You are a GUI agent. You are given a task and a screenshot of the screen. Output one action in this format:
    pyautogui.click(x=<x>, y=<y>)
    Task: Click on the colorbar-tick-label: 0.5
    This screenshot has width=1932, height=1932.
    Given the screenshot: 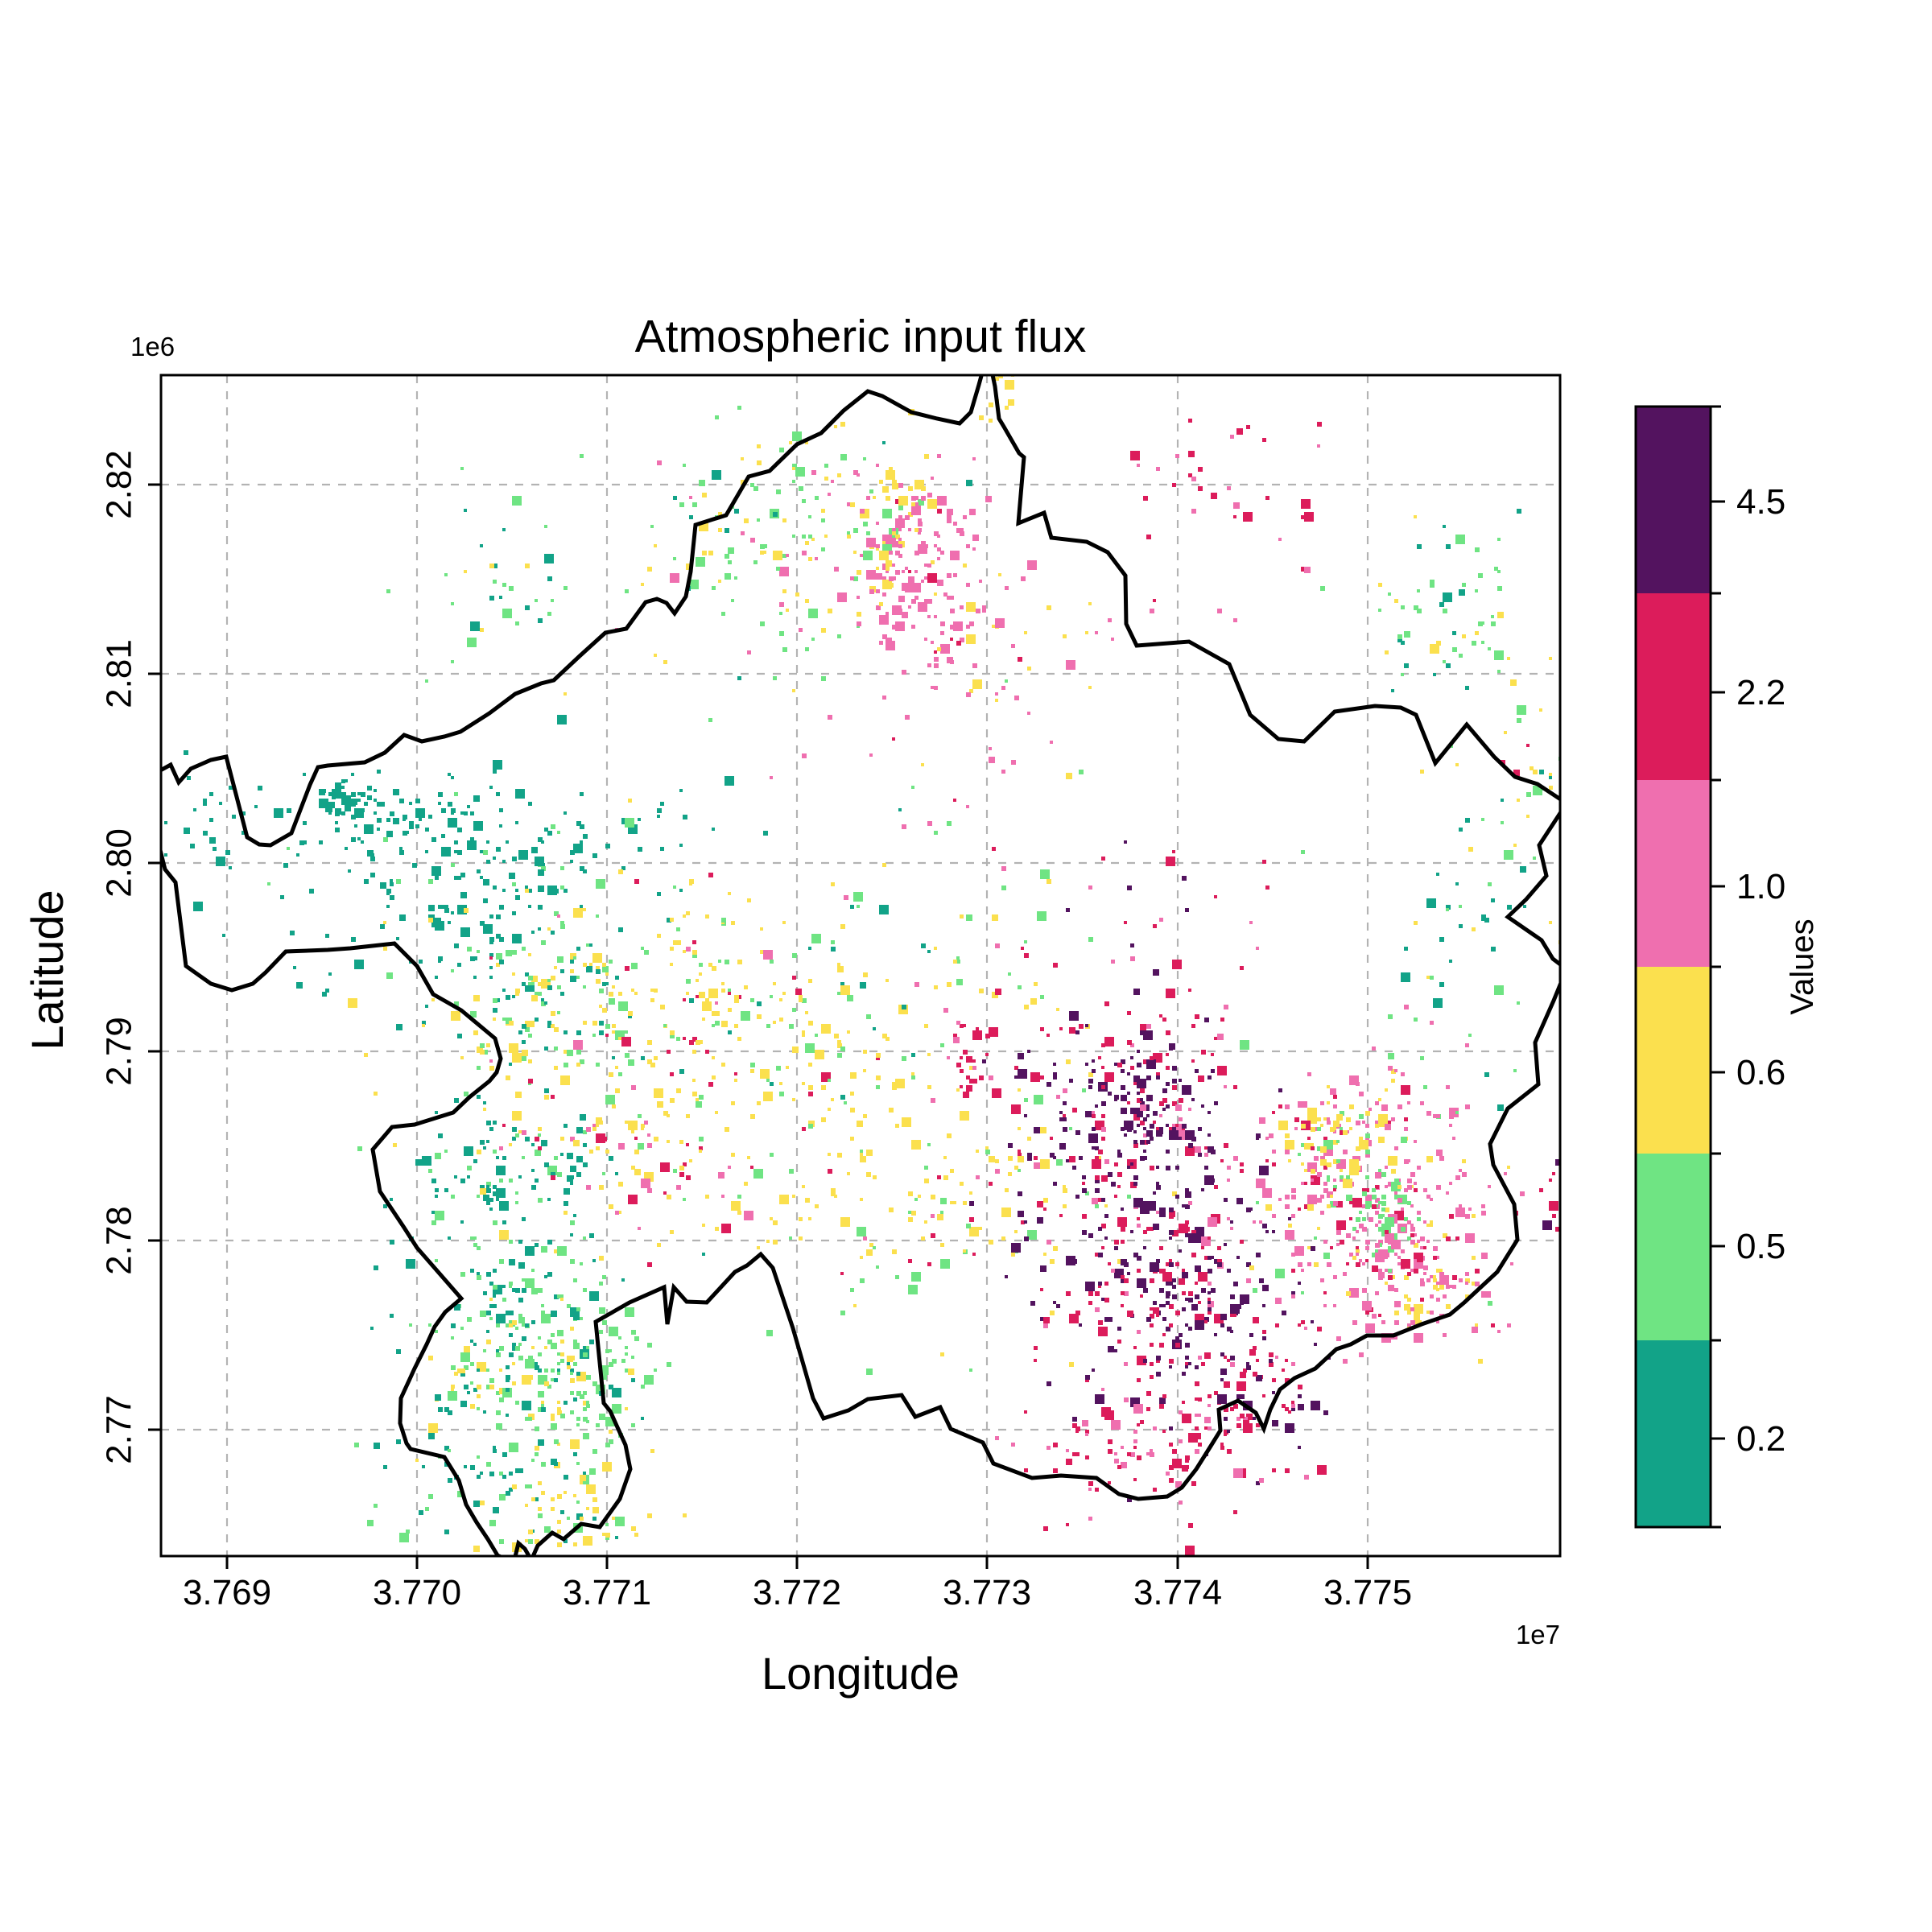 What is the action you would take?
    pyautogui.click(x=1760, y=1246)
    